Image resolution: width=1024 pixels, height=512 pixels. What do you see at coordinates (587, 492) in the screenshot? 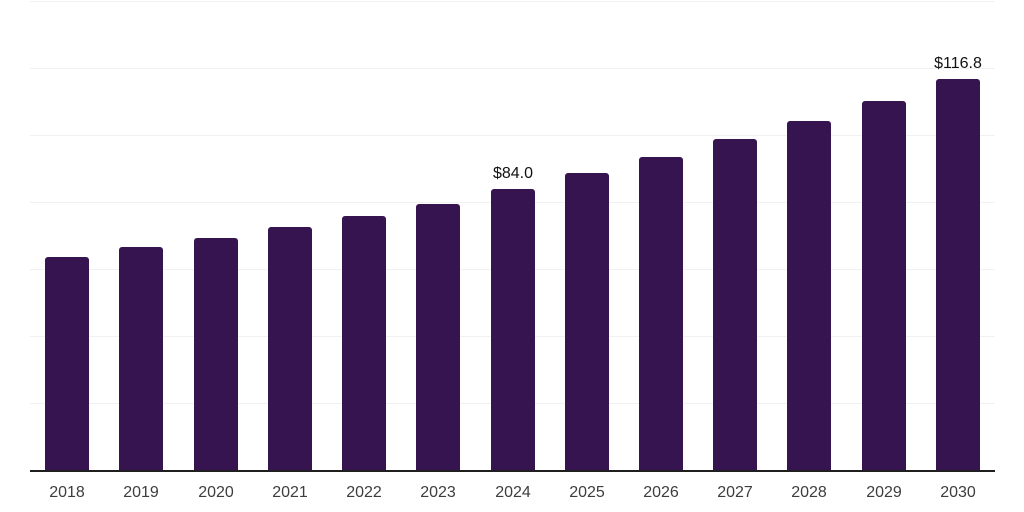
I see `x-tick-2025: 2025` at bounding box center [587, 492].